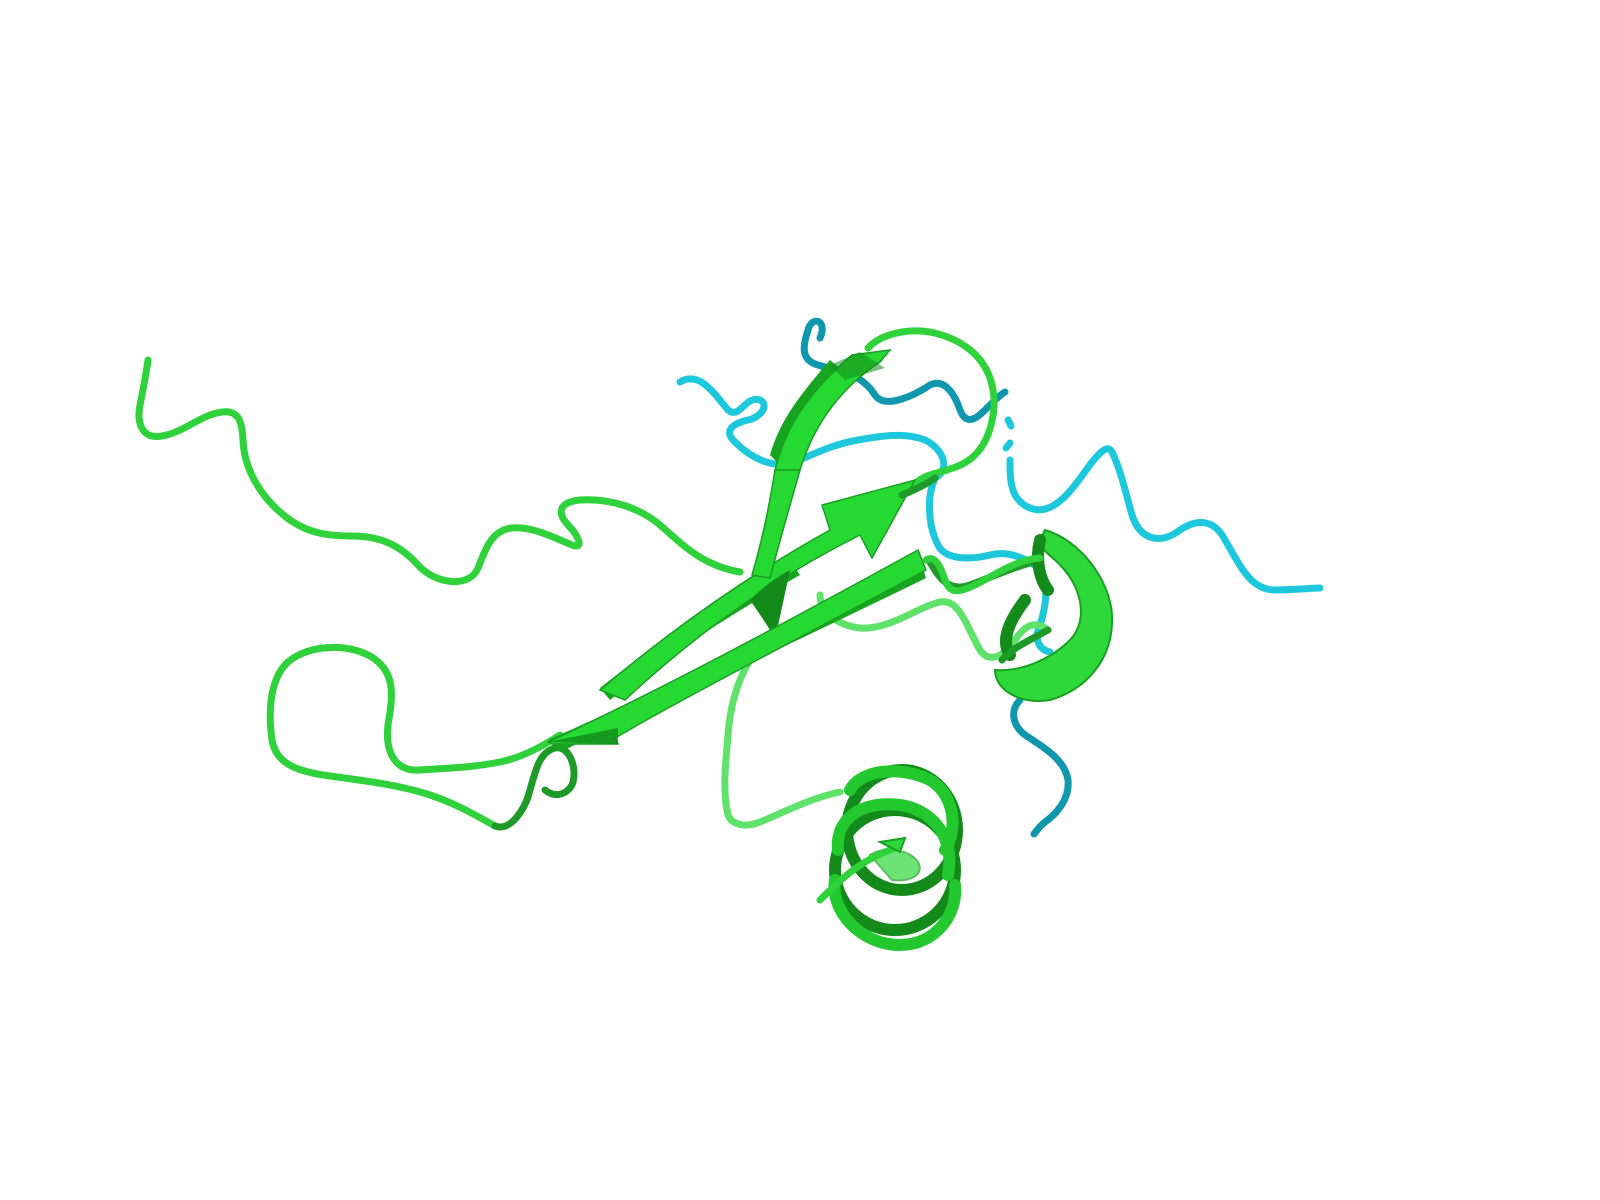  I want to click on green-loop-mid, so click(782, 742).